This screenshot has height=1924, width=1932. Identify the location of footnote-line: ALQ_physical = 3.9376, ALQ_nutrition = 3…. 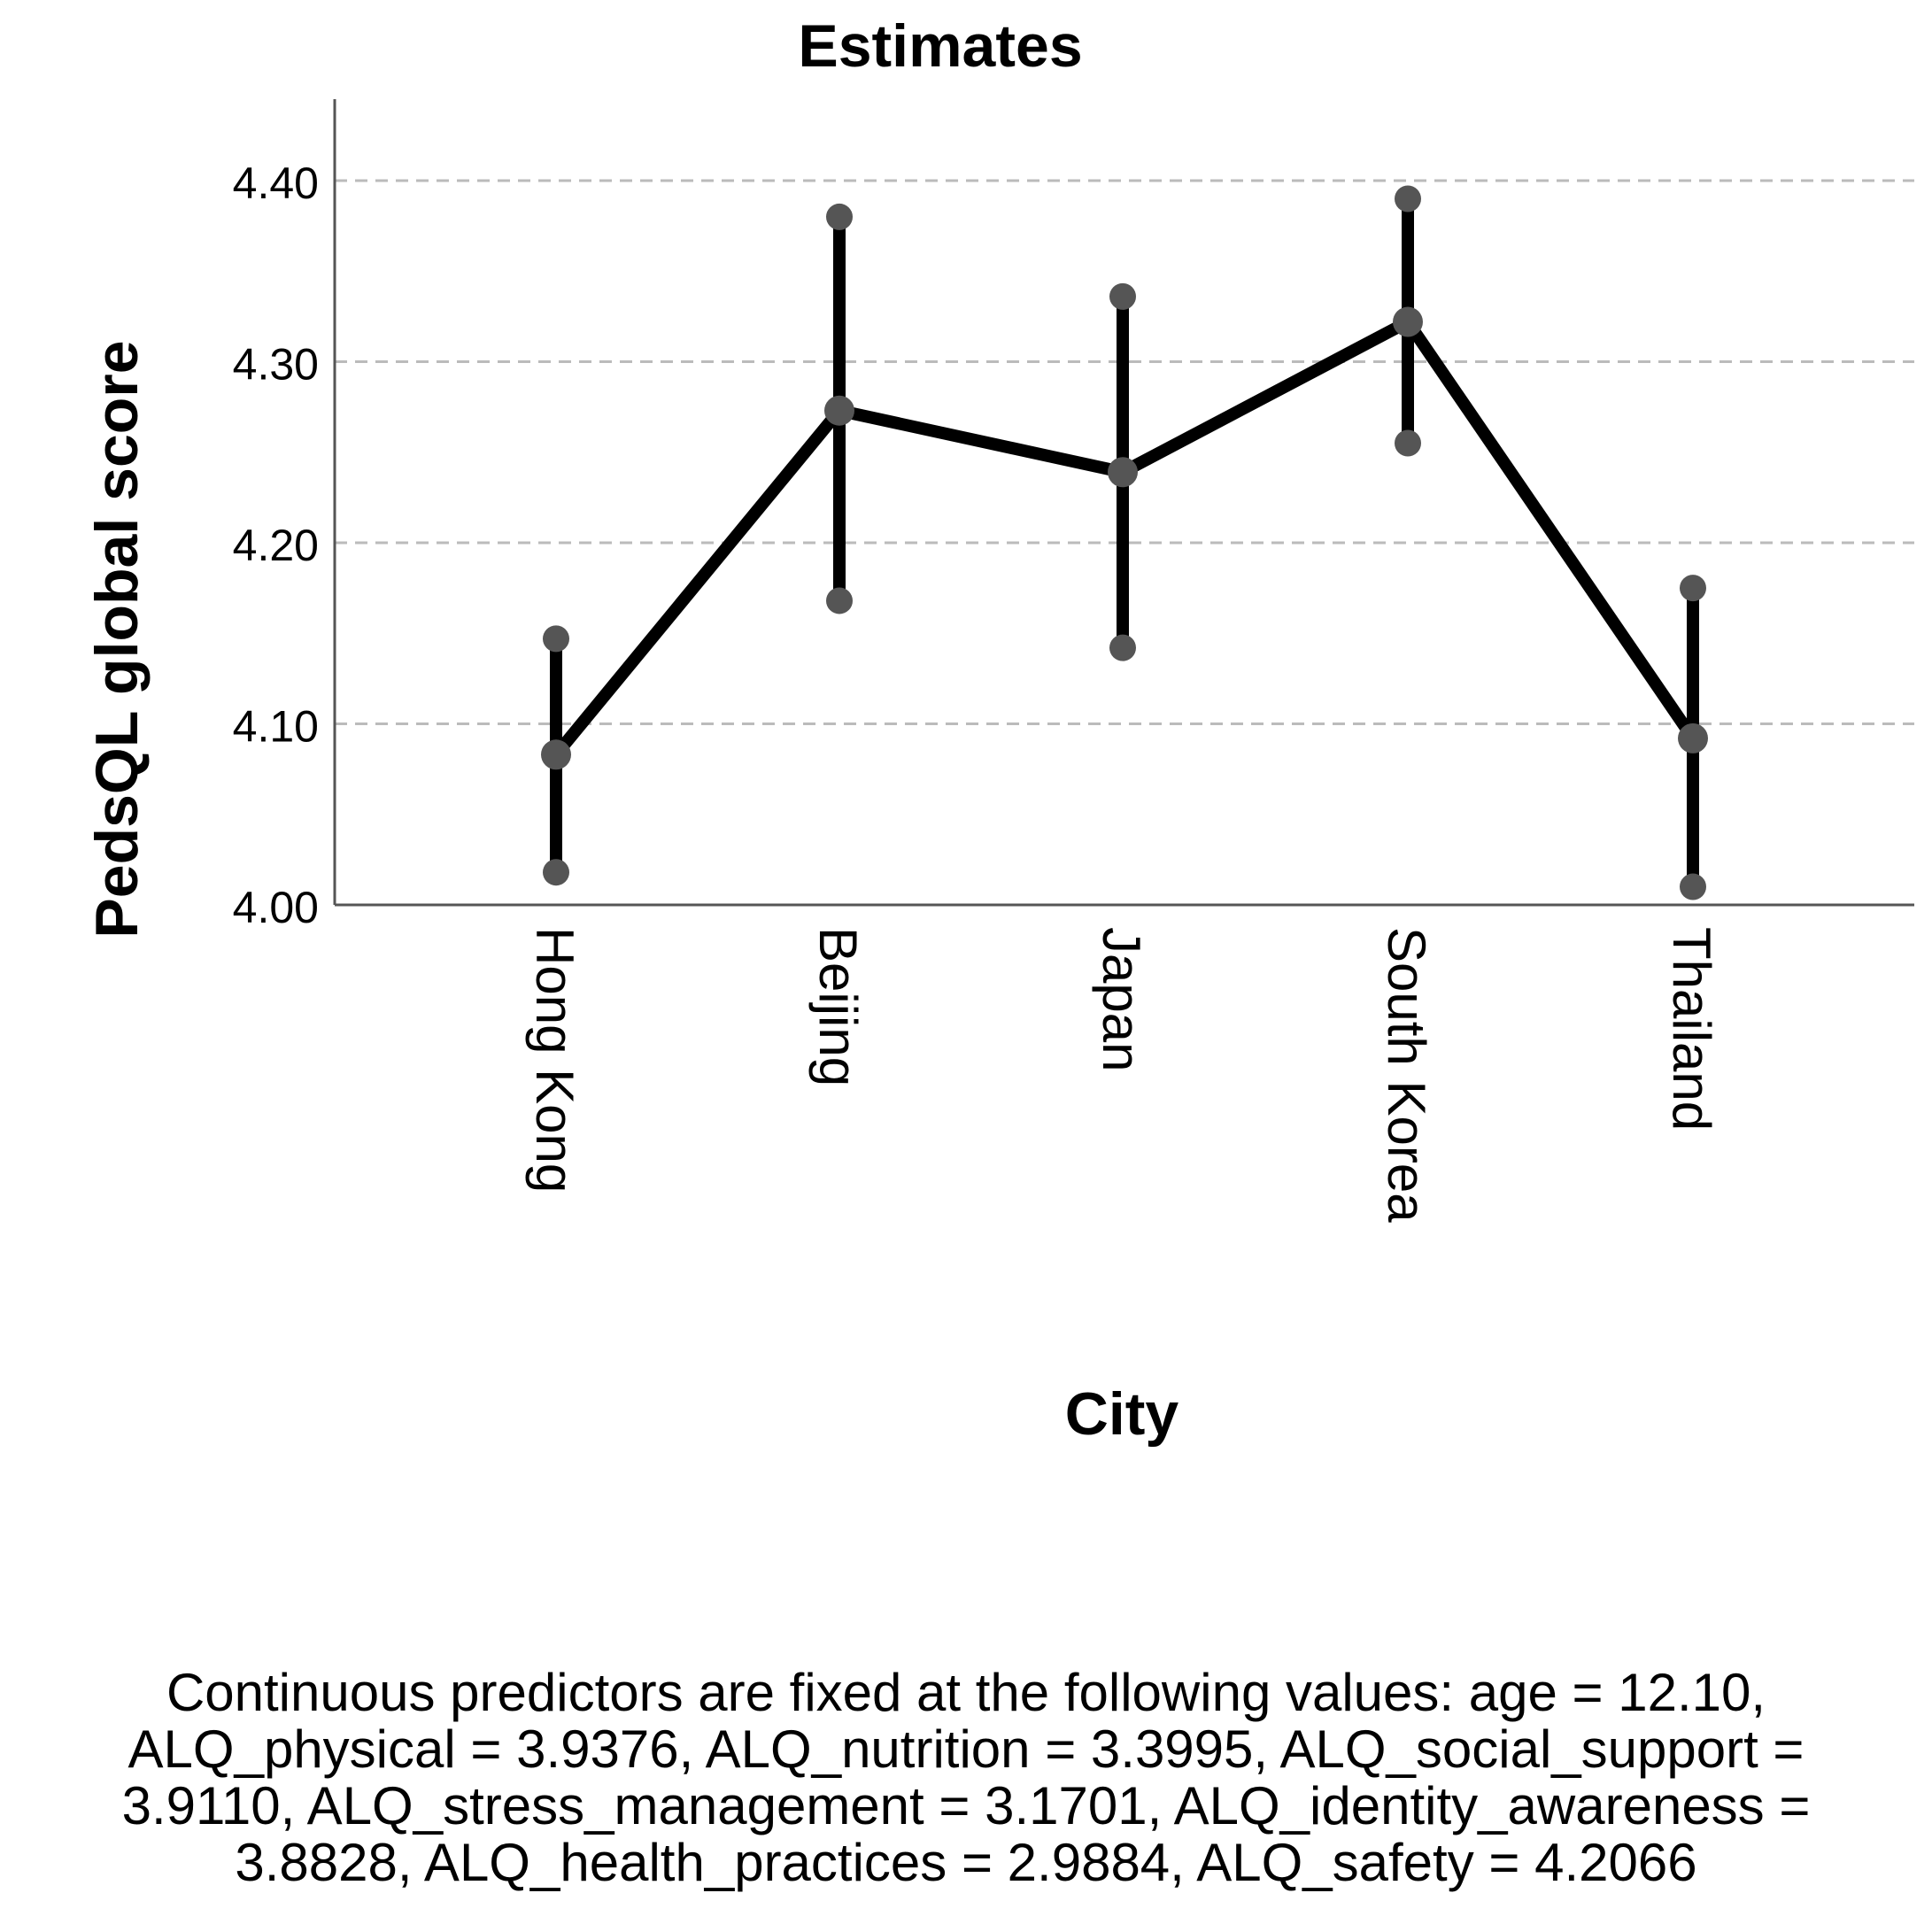
(966, 1749).